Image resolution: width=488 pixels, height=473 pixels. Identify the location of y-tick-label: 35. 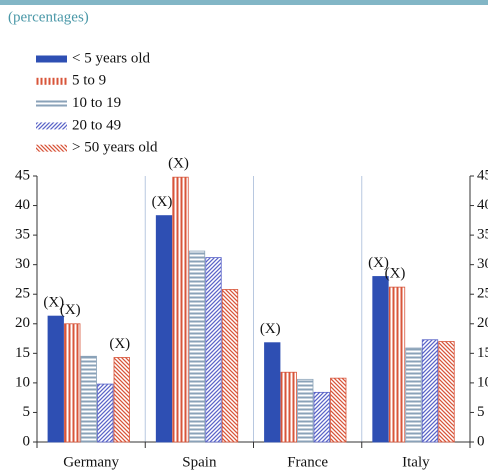
(22, 235).